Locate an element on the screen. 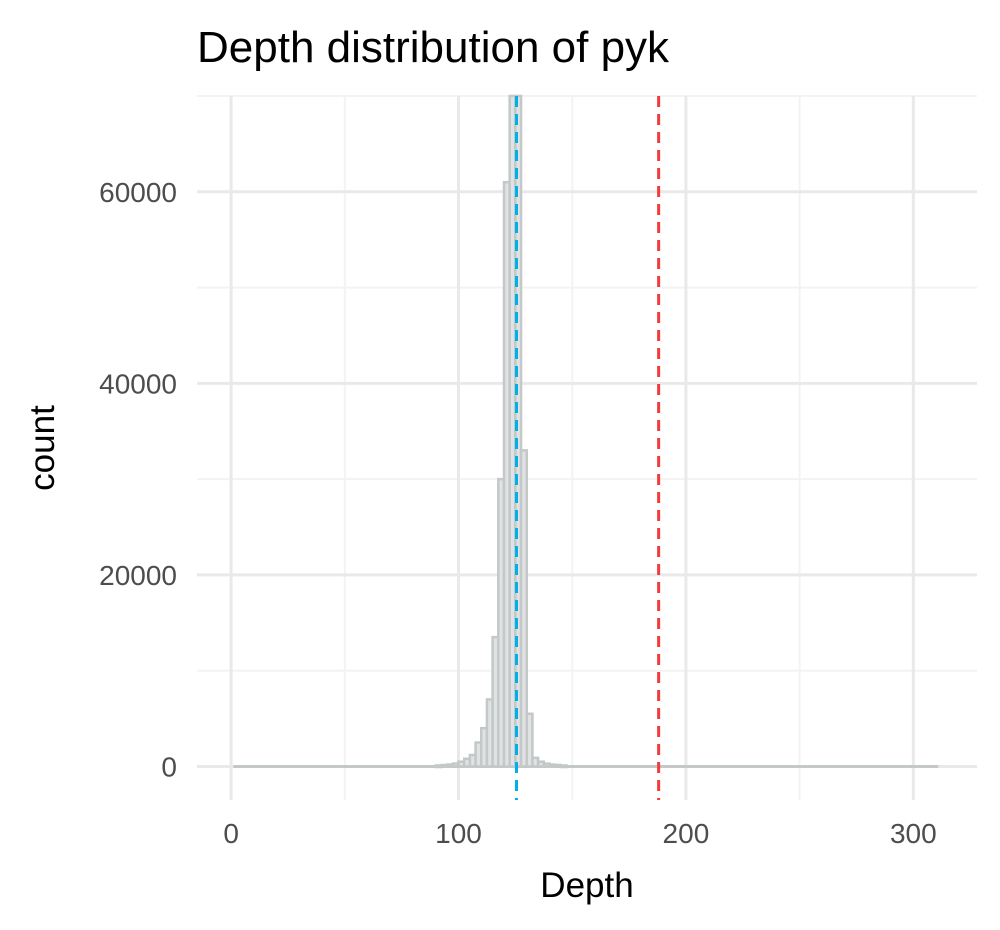 The image size is (1000, 930). x-tick-label: 200 is located at coordinates (686, 833).